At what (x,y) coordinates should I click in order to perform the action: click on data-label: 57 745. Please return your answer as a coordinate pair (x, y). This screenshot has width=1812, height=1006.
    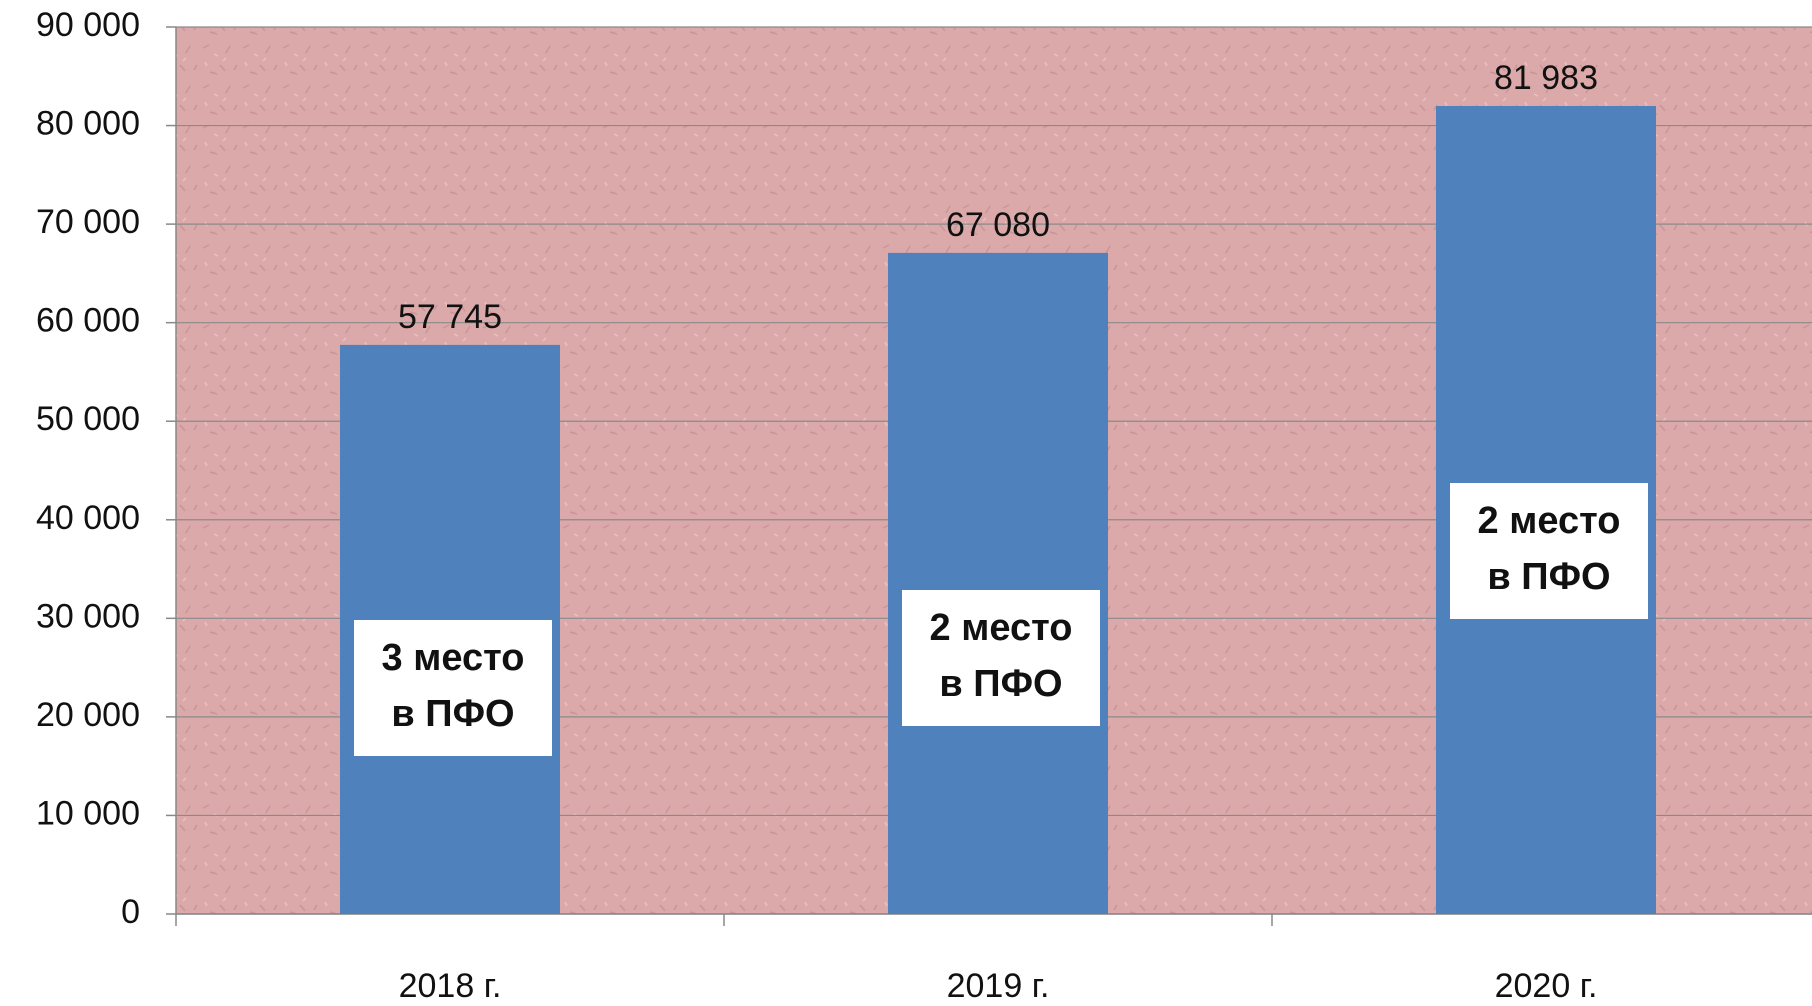
    Looking at the image, I should click on (450, 317).